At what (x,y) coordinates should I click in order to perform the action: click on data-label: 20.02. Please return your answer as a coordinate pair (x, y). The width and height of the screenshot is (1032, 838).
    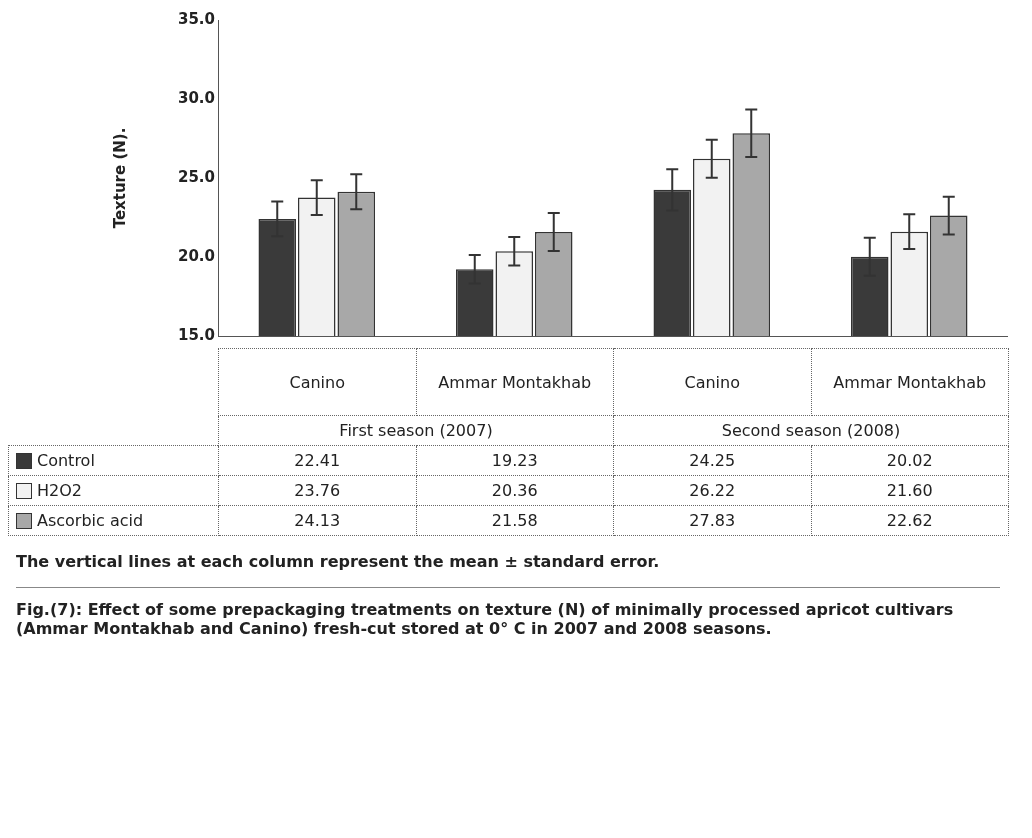
    Looking at the image, I should click on (910, 460).